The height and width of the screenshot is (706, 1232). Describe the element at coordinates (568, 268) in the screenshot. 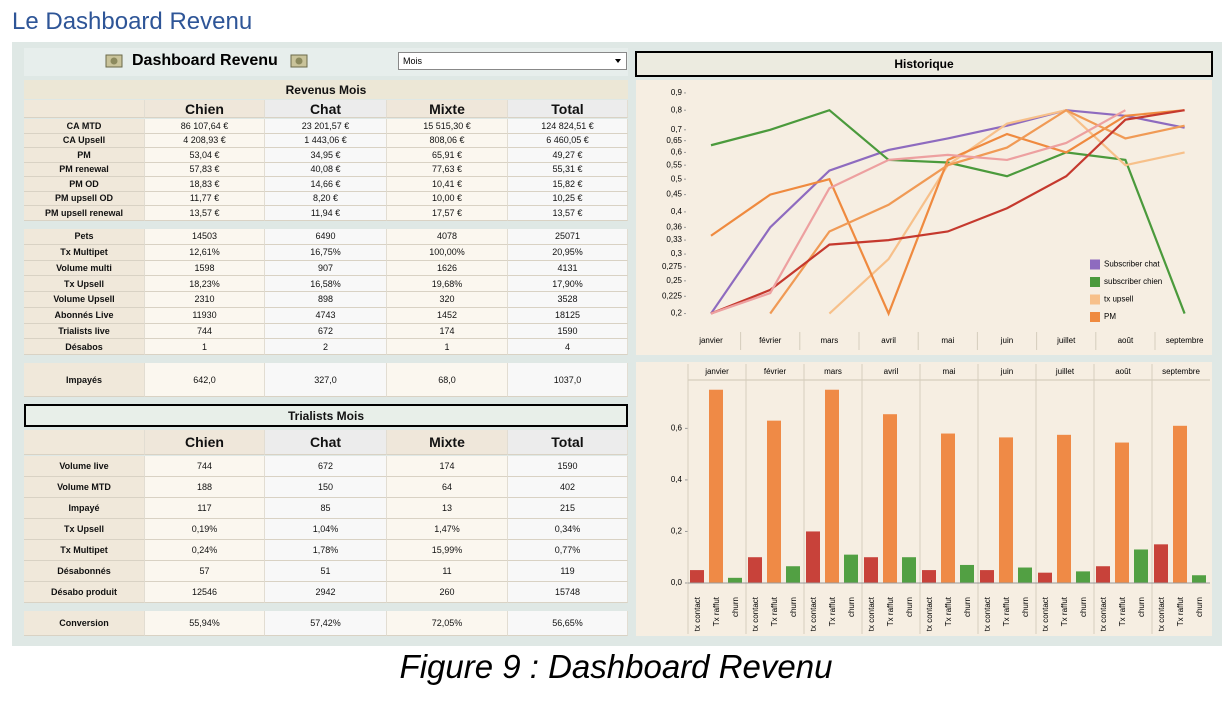

I see `table-cell: 4131` at that location.